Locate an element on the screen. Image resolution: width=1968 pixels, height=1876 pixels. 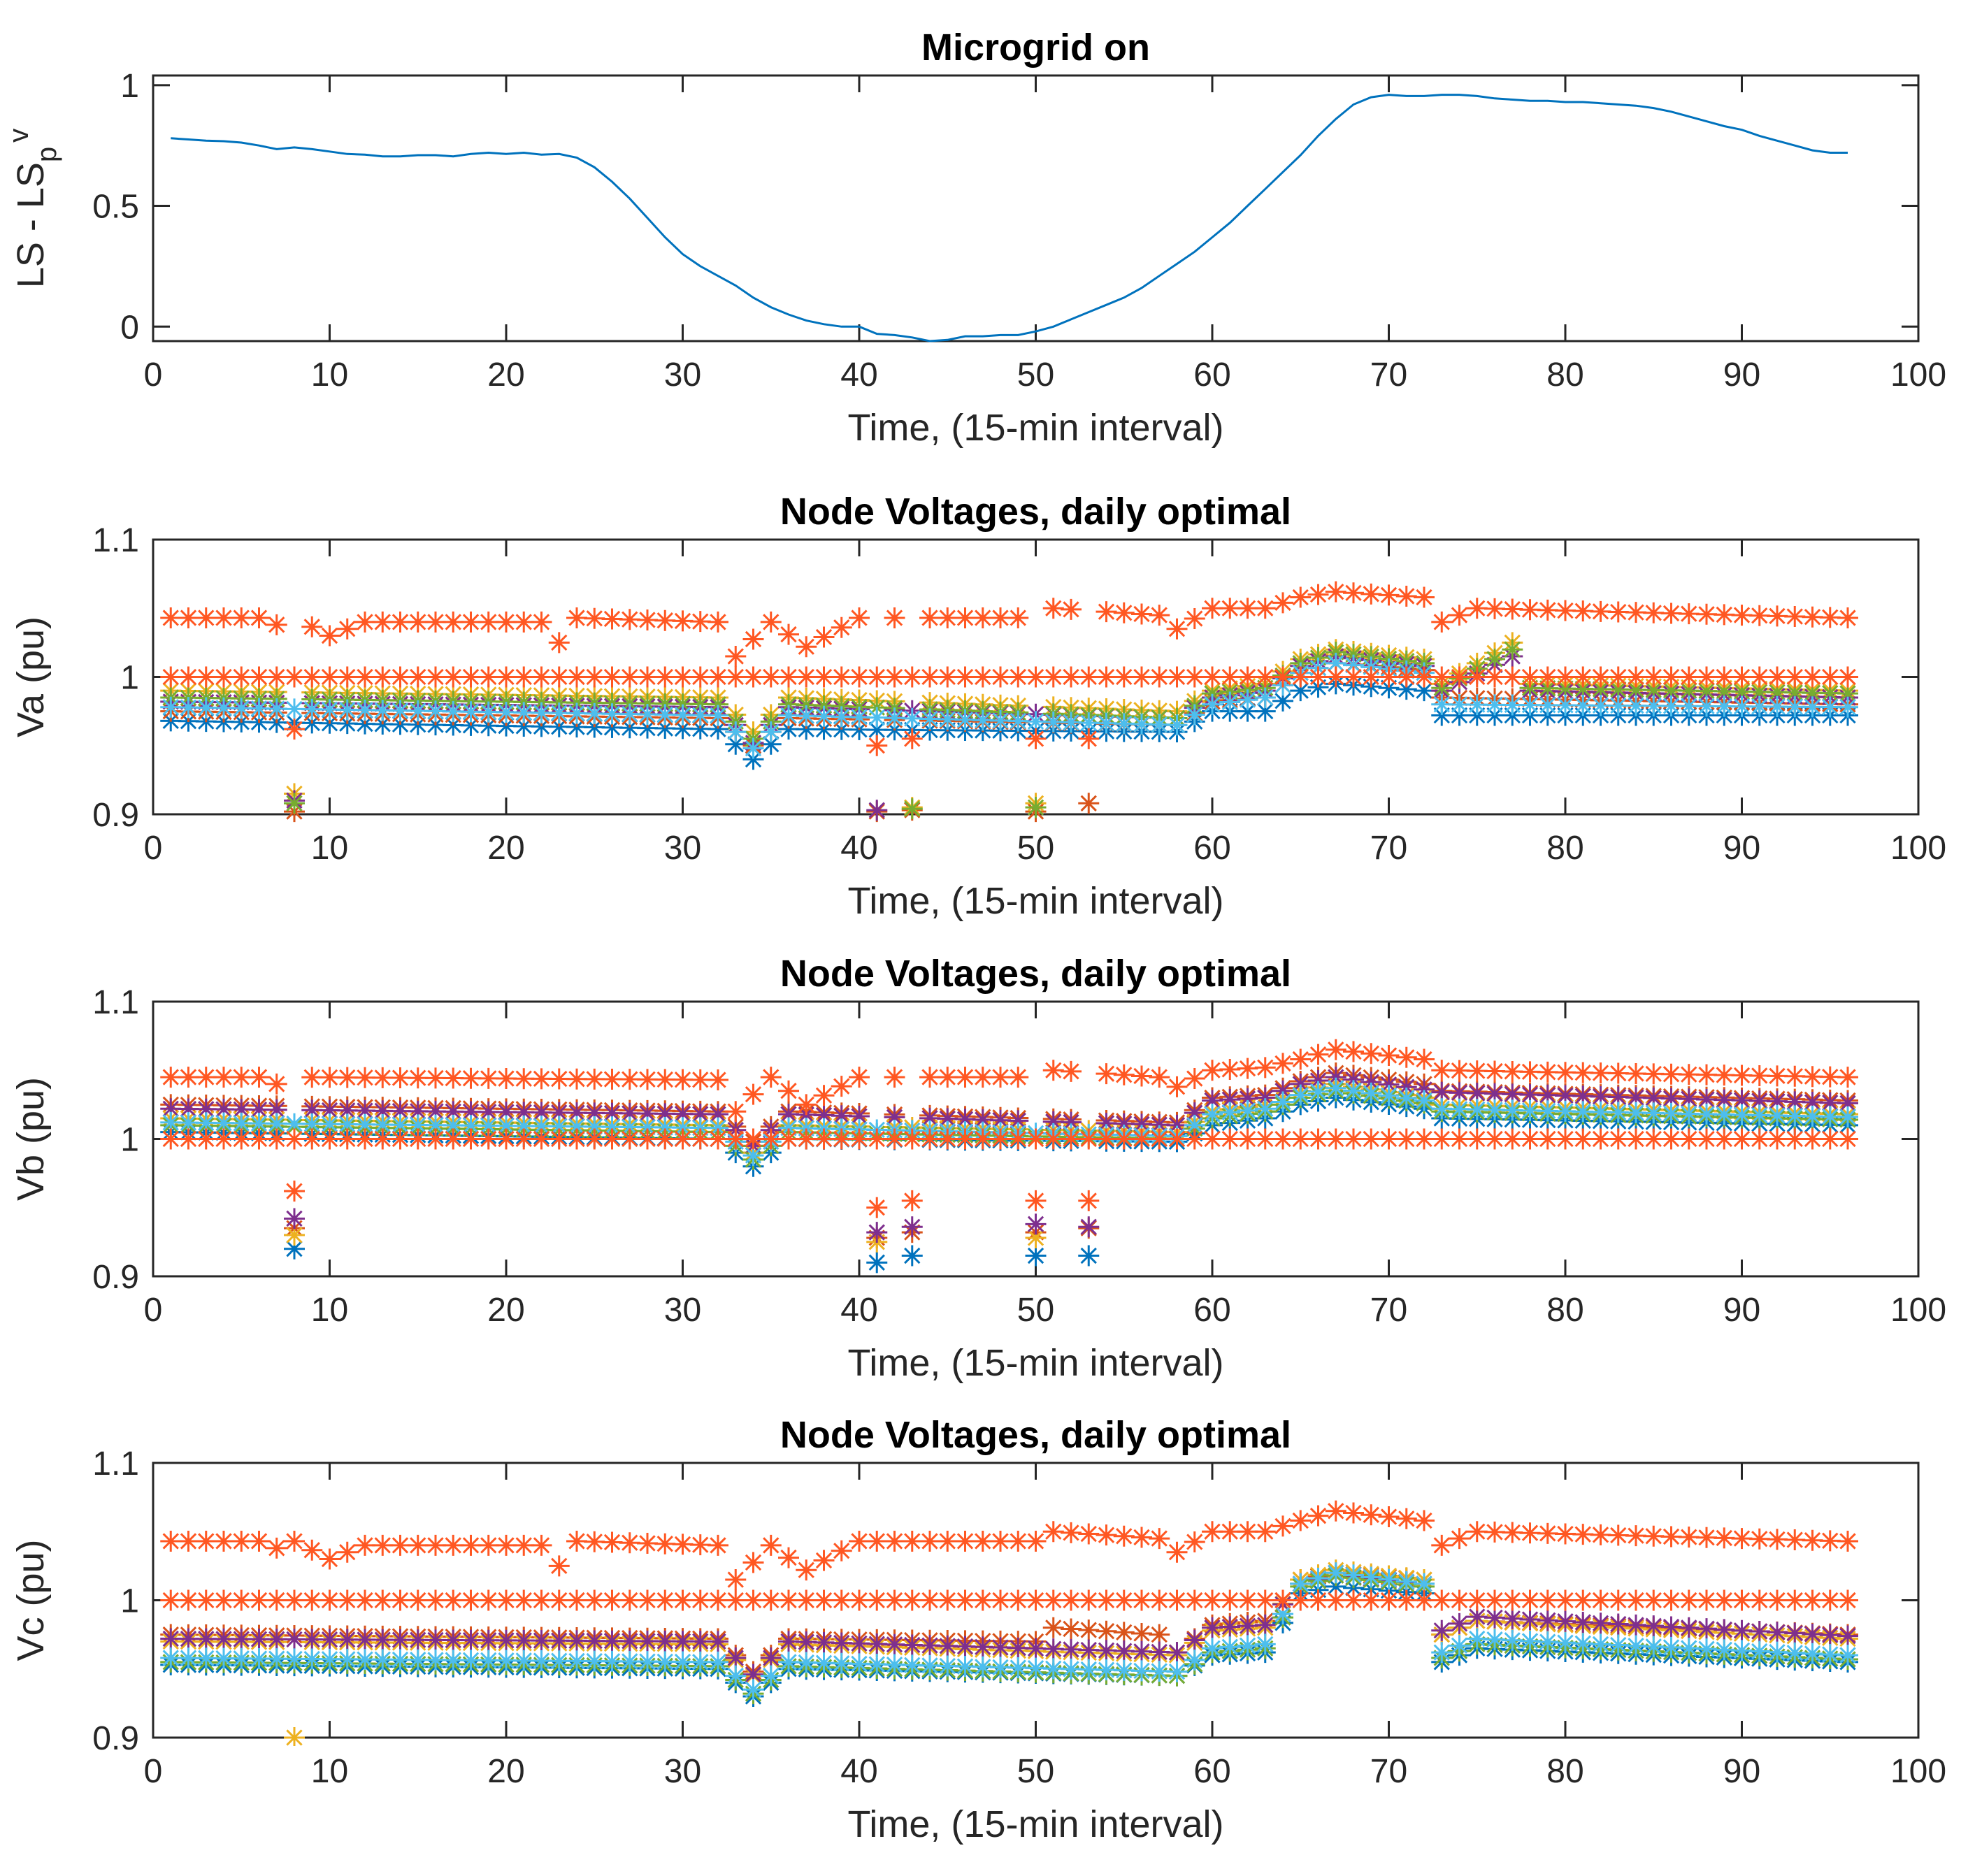
y-axis-label: LS - LSpv is located at coordinates (32, 208).